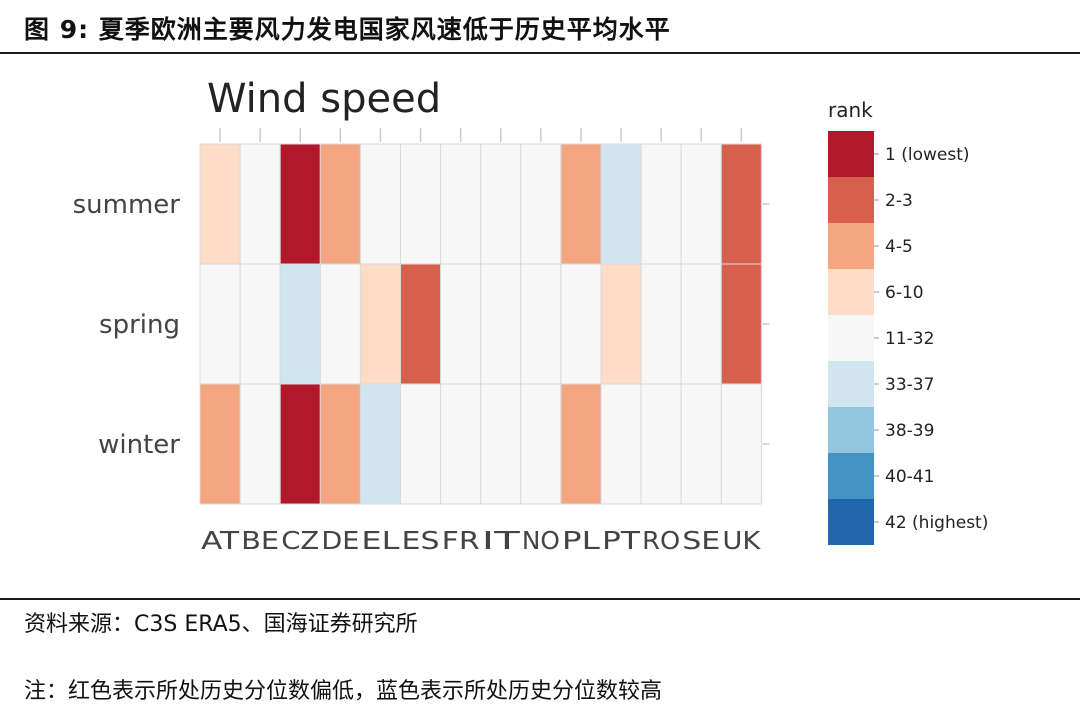  Describe the element at coordinates (581, 324) in the screenshot. I see `heatmap-cell-spring-PL` at that location.